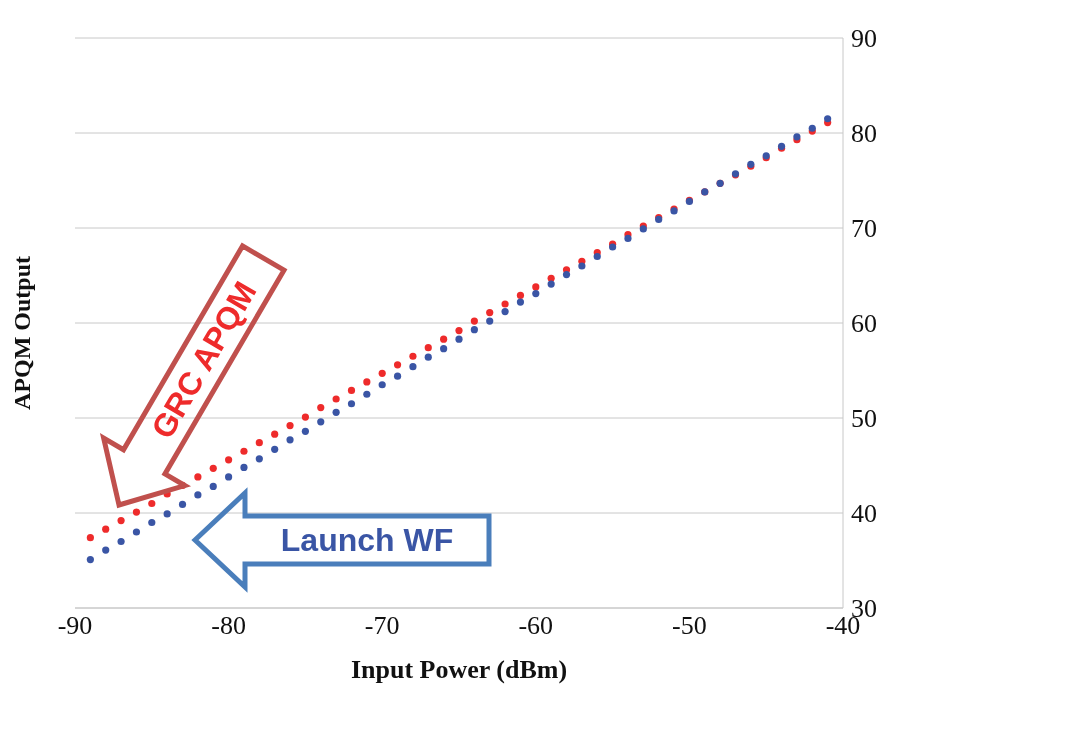 The image size is (1089, 733). What do you see at coordinates (864, 134) in the screenshot?
I see `y-tick-label: 80` at bounding box center [864, 134].